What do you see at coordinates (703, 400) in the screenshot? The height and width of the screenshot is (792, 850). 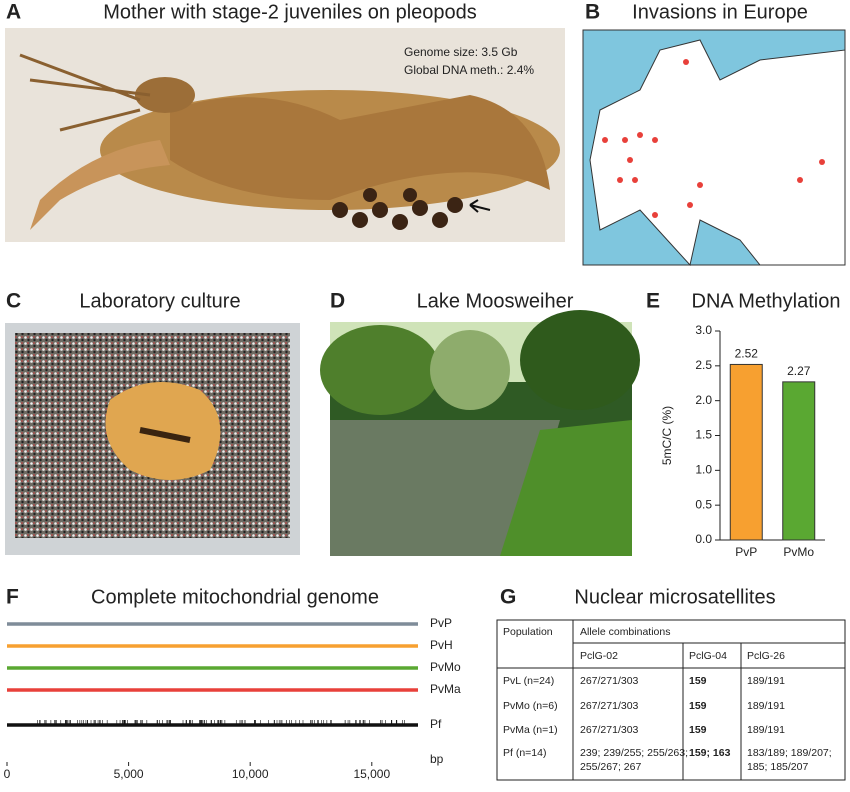 I see `y-tick-label: 2.0` at bounding box center [703, 400].